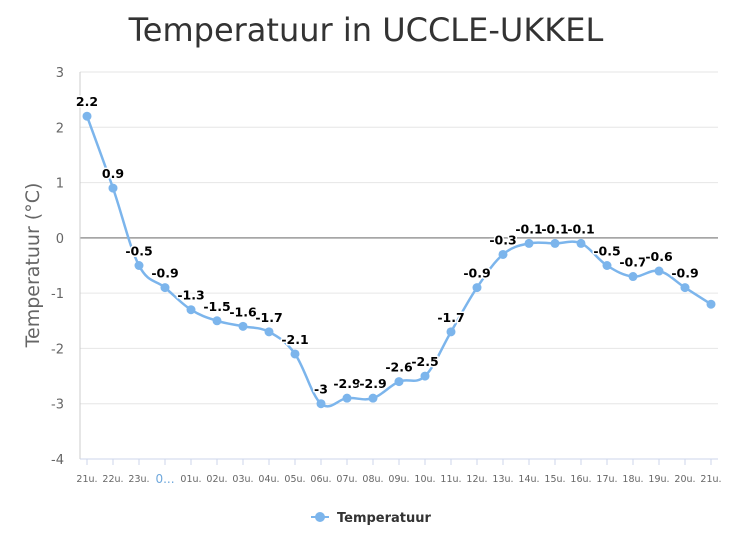 Image resolution: width=732 pixels, height=549 pixels. What do you see at coordinates (450, 479) in the screenshot?
I see `x-tick-label: 11u.` at bounding box center [450, 479].